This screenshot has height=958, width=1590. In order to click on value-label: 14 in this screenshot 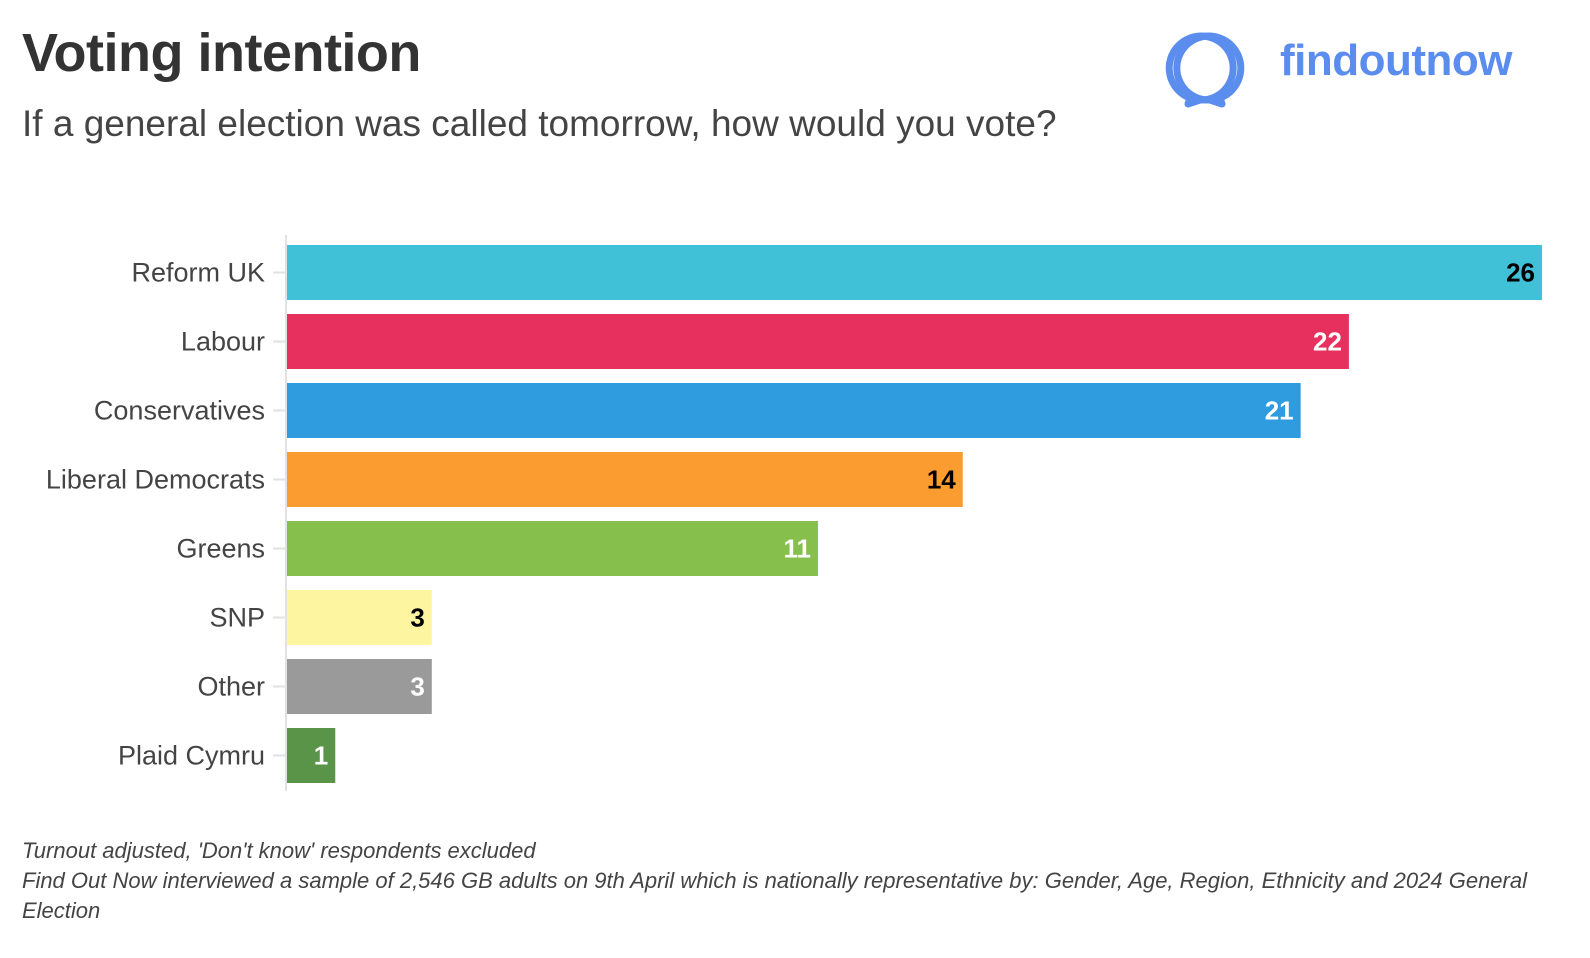, I will do `click(941, 480)`.